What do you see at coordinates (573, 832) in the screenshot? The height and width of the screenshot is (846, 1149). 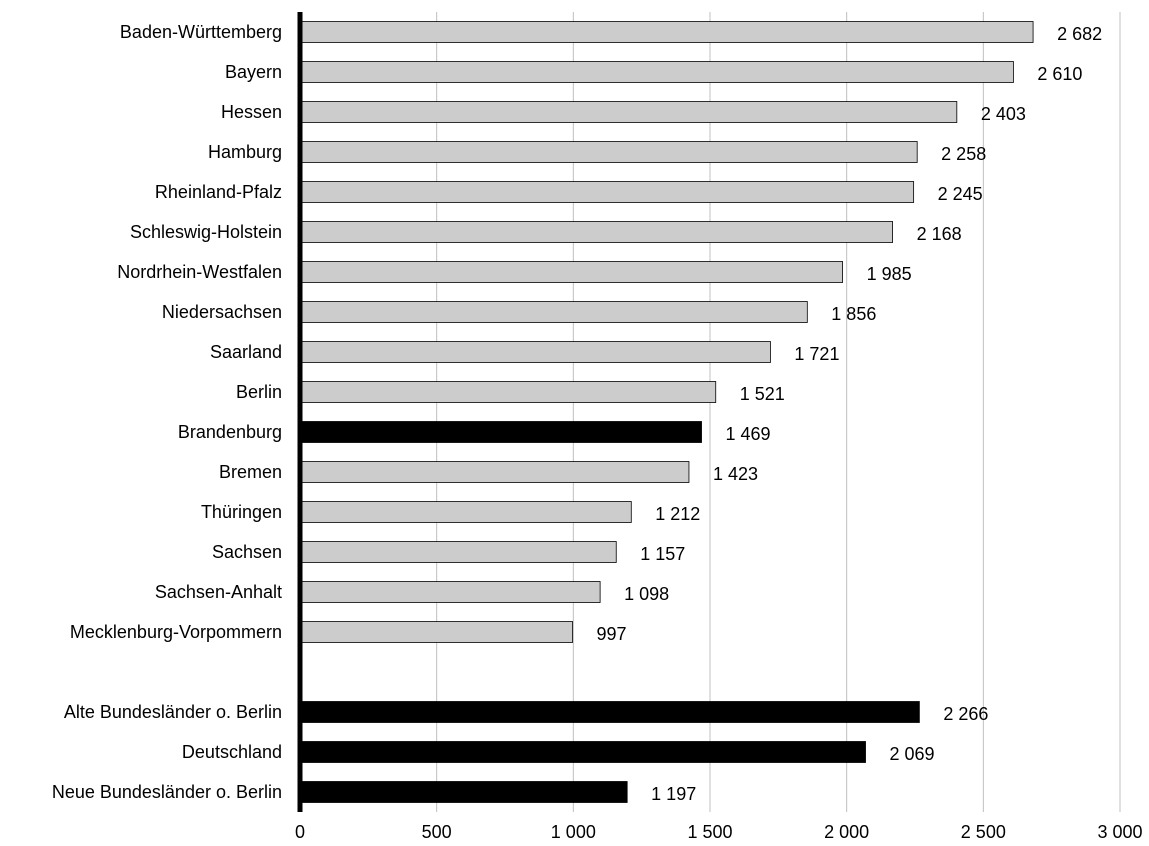 I see `x-tick-label-1000: 1 000` at bounding box center [573, 832].